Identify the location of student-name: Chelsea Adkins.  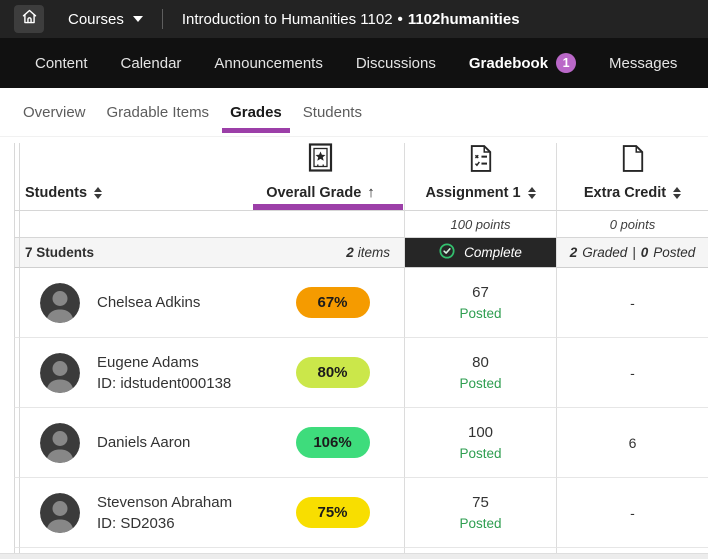
(149, 302).